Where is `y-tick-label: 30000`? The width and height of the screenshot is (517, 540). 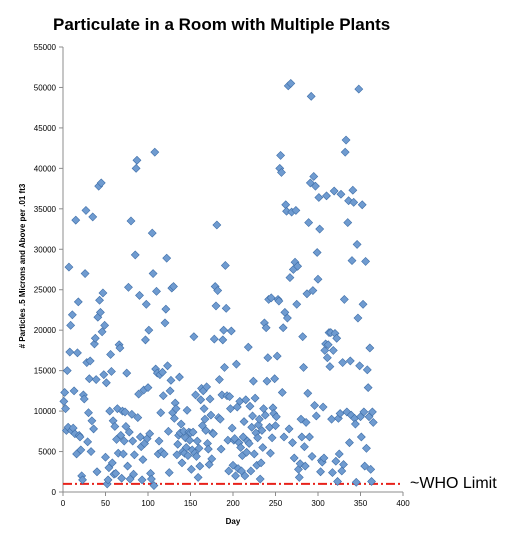
y-tick-label: 30000 is located at coordinates (45, 249).